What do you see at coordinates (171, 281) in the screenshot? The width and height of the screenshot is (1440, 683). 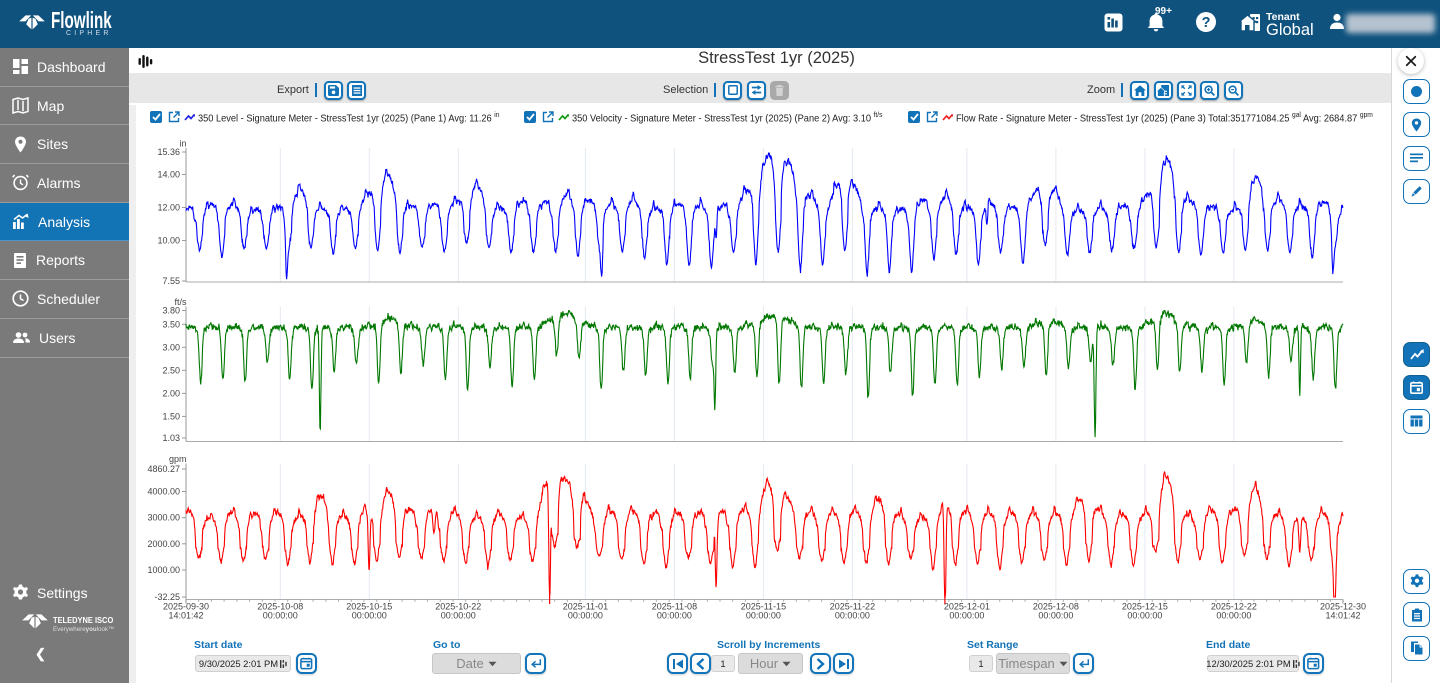 I see `svg-text: 7.55` at bounding box center [171, 281].